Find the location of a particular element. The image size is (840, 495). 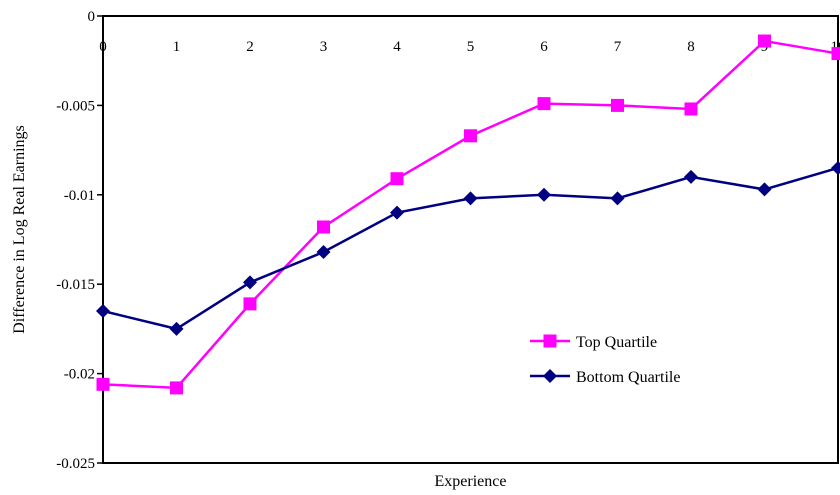

y-tick-label: -0.02 is located at coordinates (79, 375).